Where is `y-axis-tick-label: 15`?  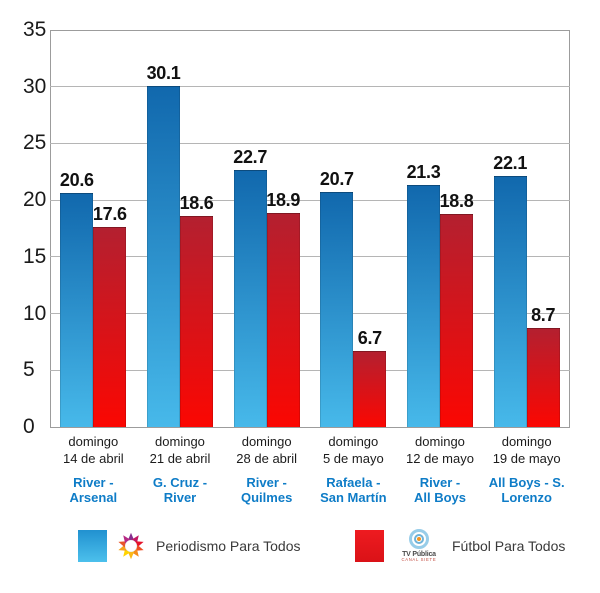
y-axis-tick-label: 15 is located at coordinates (35, 256).